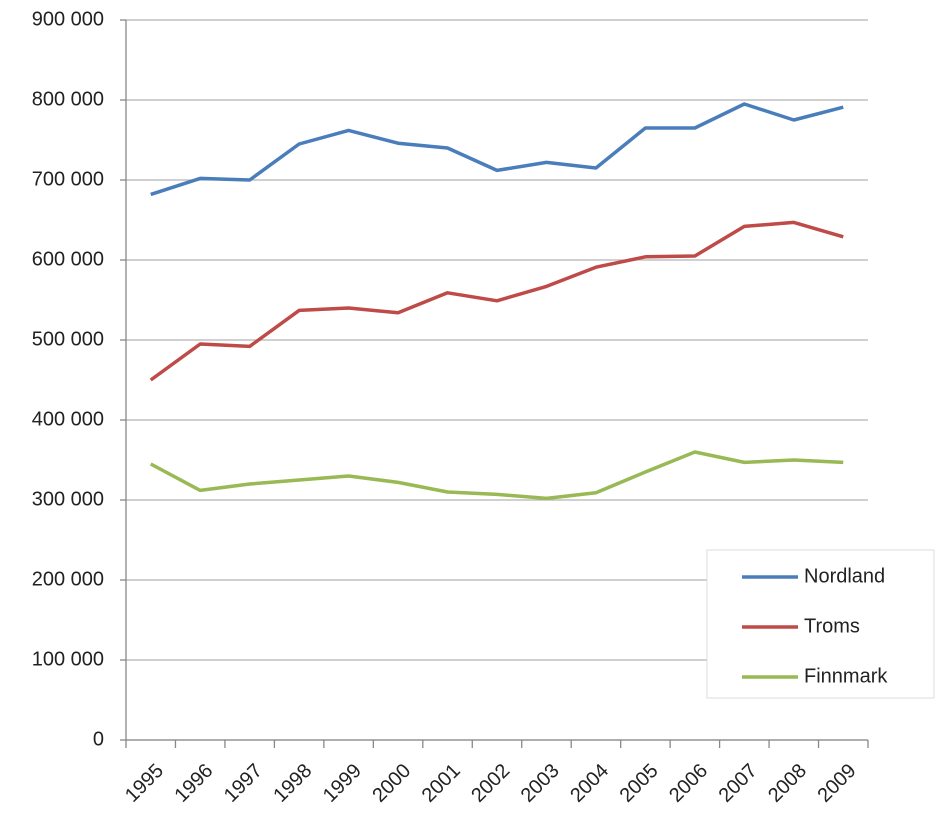 Image resolution: width=935 pixels, height=817 pixels. I want to click on x-tick-label: 1997, so click(243, 783).